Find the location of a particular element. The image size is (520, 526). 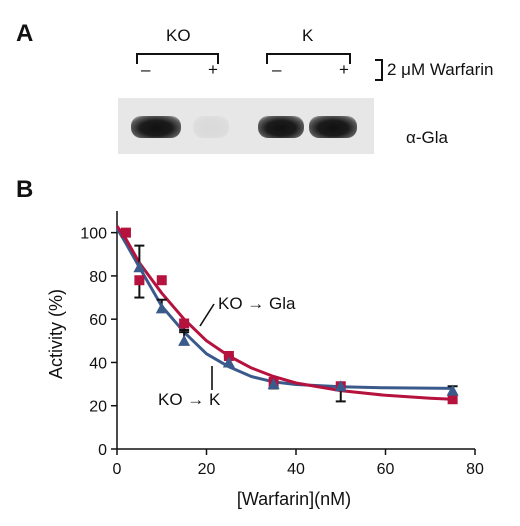

warfarin-treatment-label: 2 μM Warfarin is located at coordinates (440, 69).